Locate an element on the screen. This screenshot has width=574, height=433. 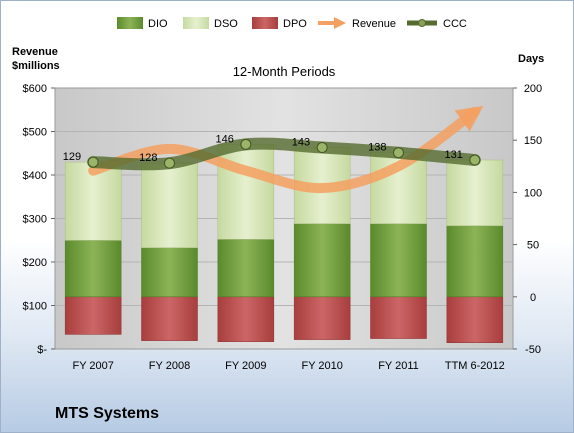
left-tick-label: $100 is located at coordinates (35, 307).